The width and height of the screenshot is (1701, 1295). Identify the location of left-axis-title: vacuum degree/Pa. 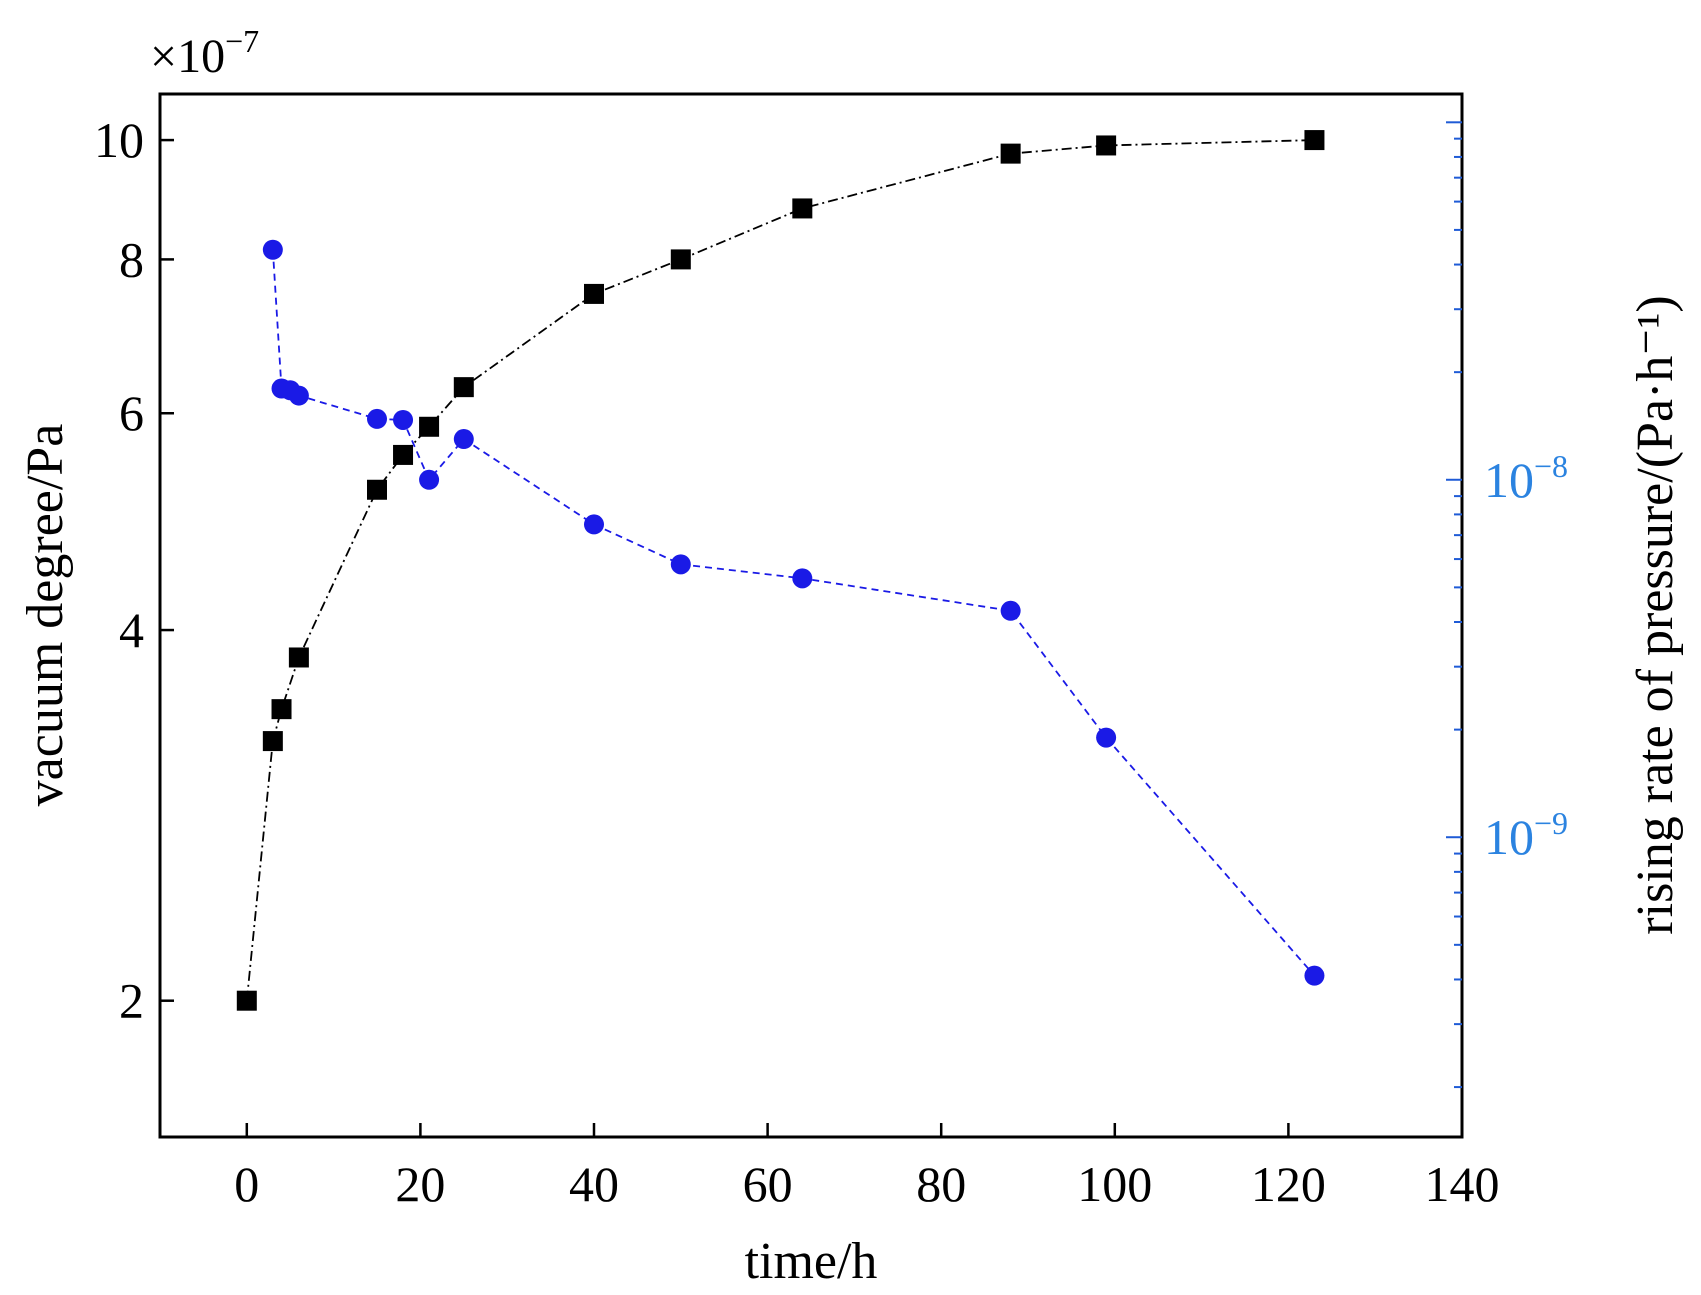
(45, 615).